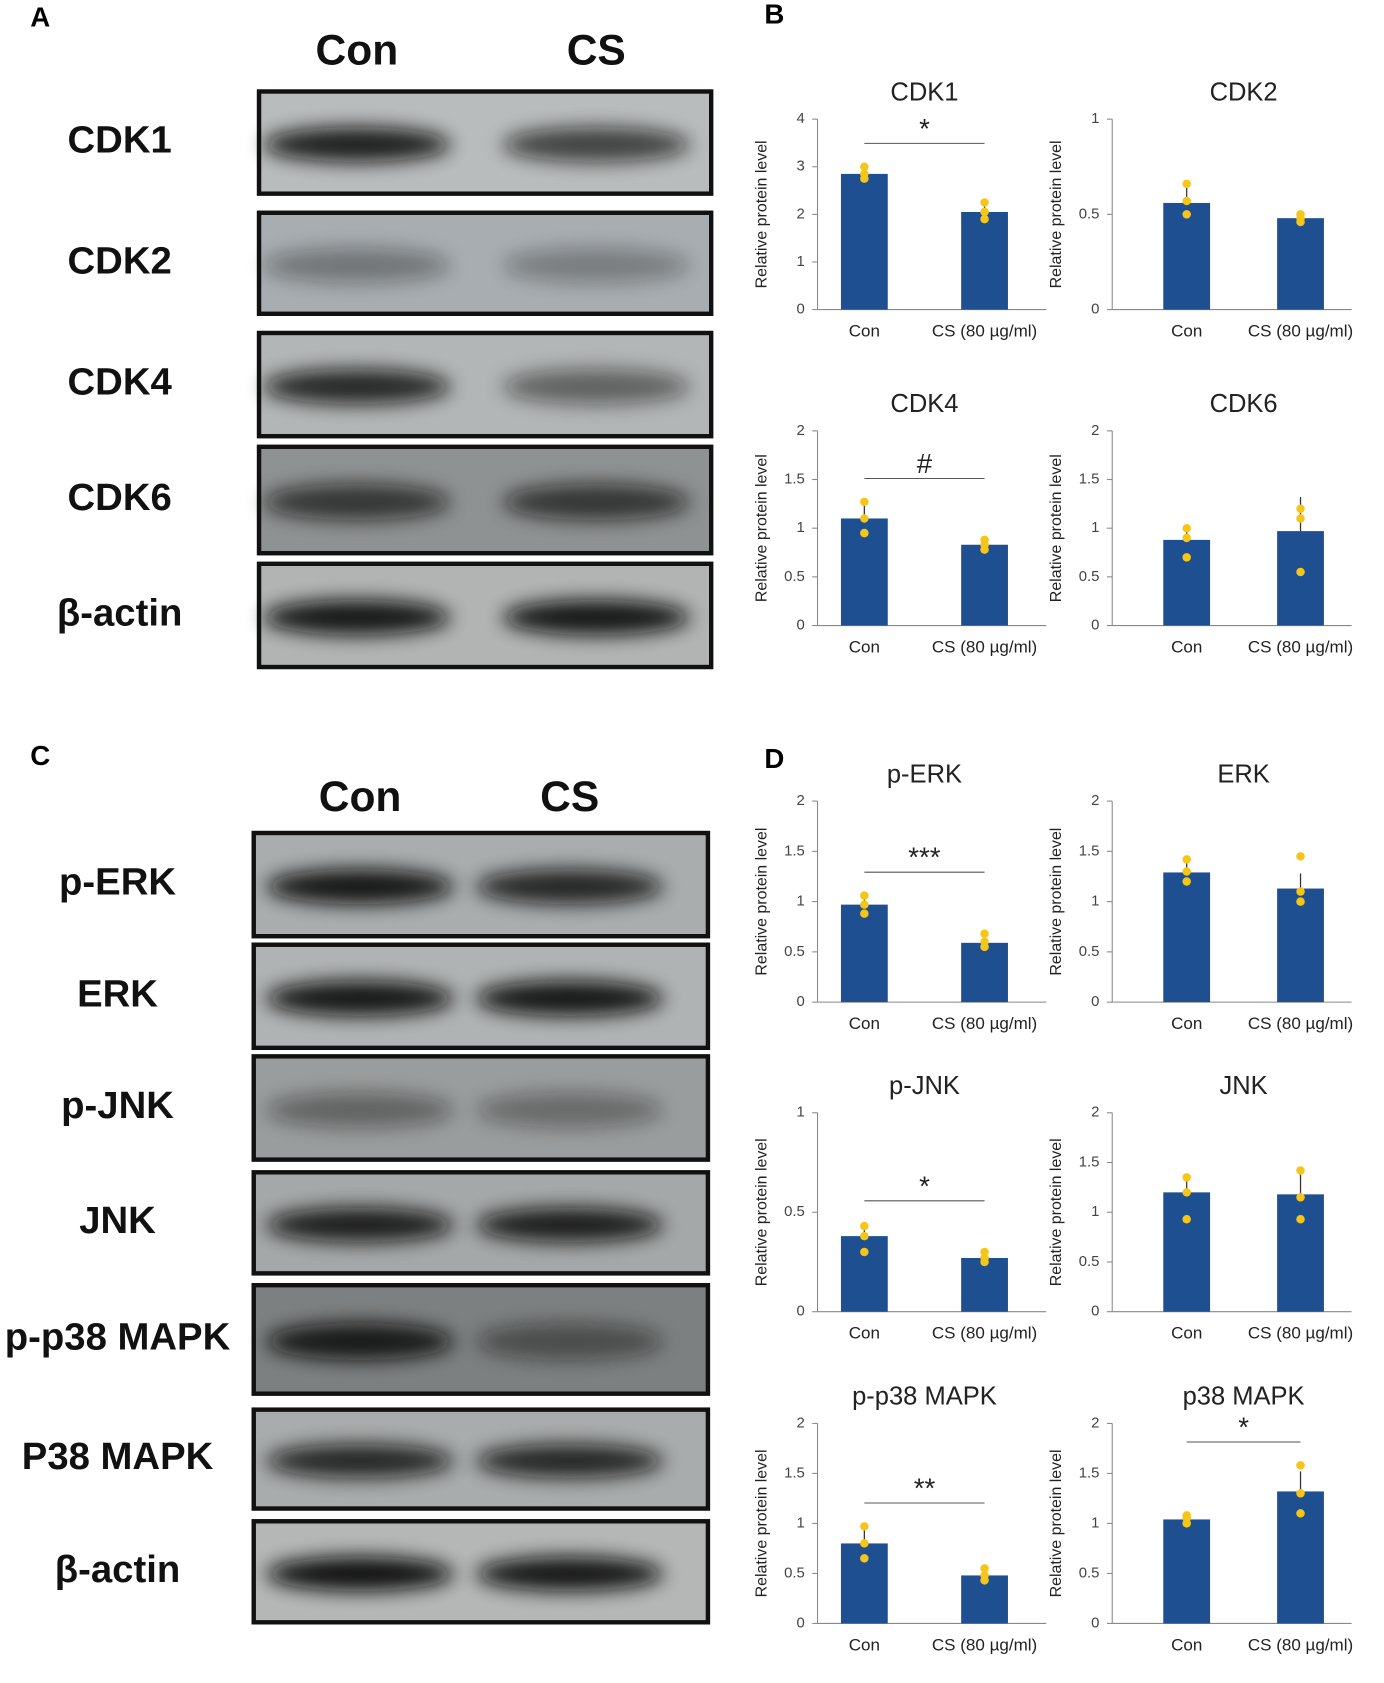  Describe the element at coordinates (925, 463) in the screenshot. I see `significance-label: #` at that location.